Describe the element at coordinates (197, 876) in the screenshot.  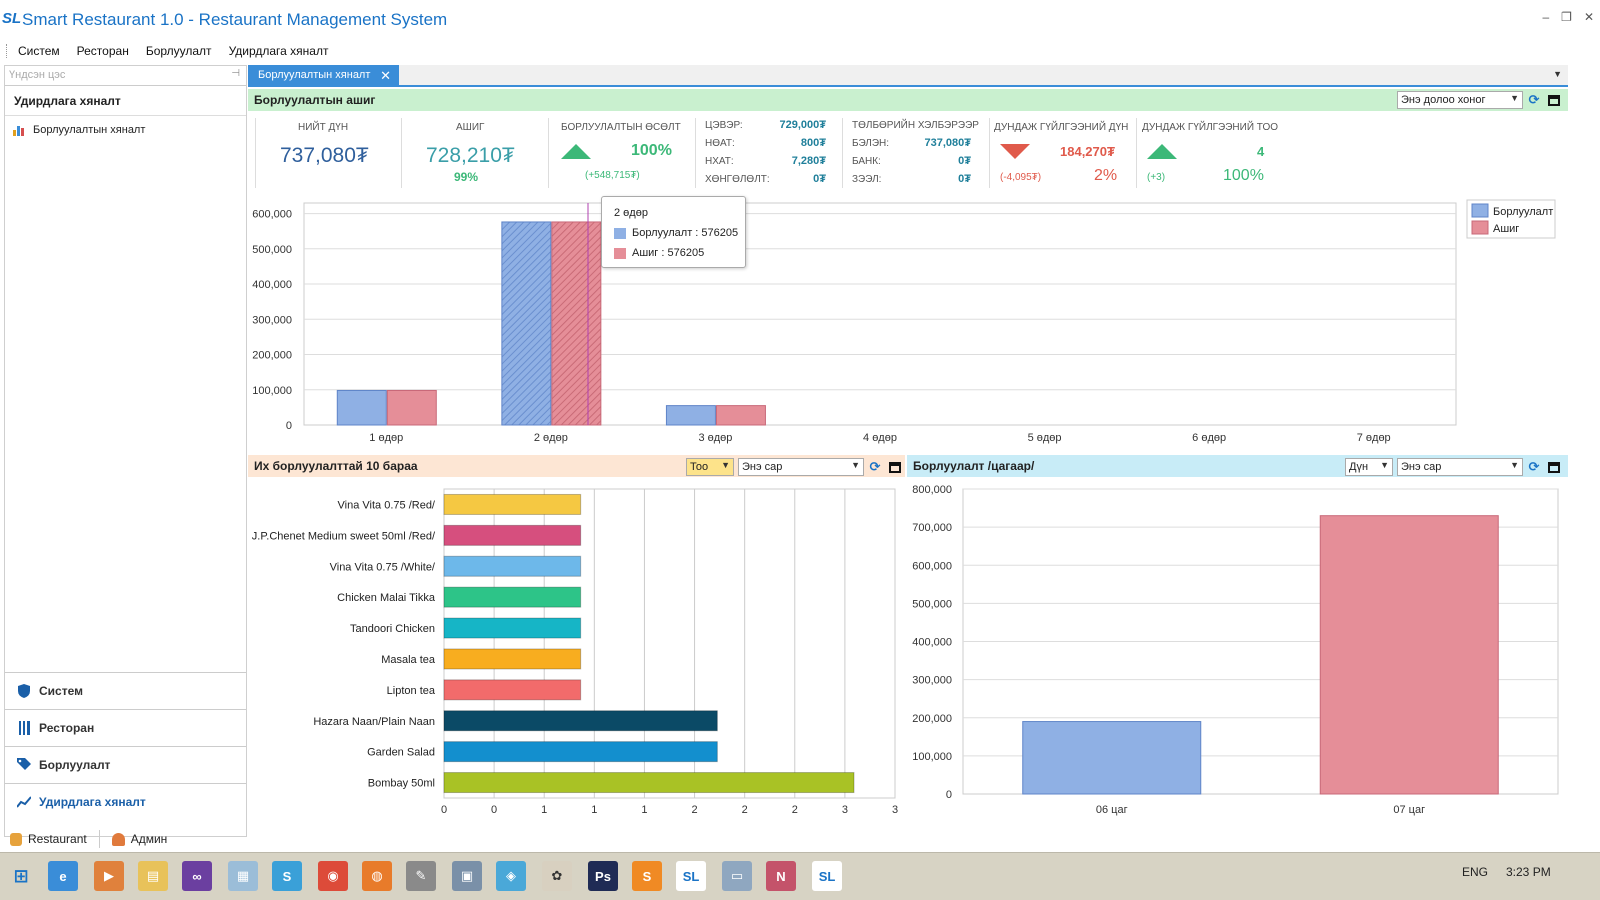
I see `visual-studio-icon: ∞` at that location.